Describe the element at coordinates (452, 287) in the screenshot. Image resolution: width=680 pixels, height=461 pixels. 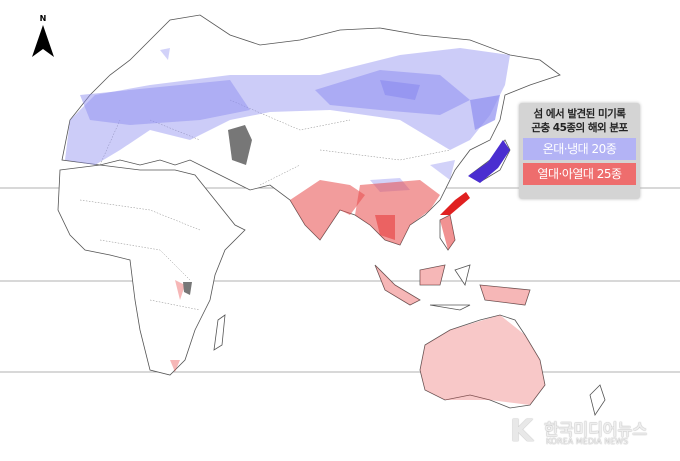
I see `indonesia-islands` at that location.